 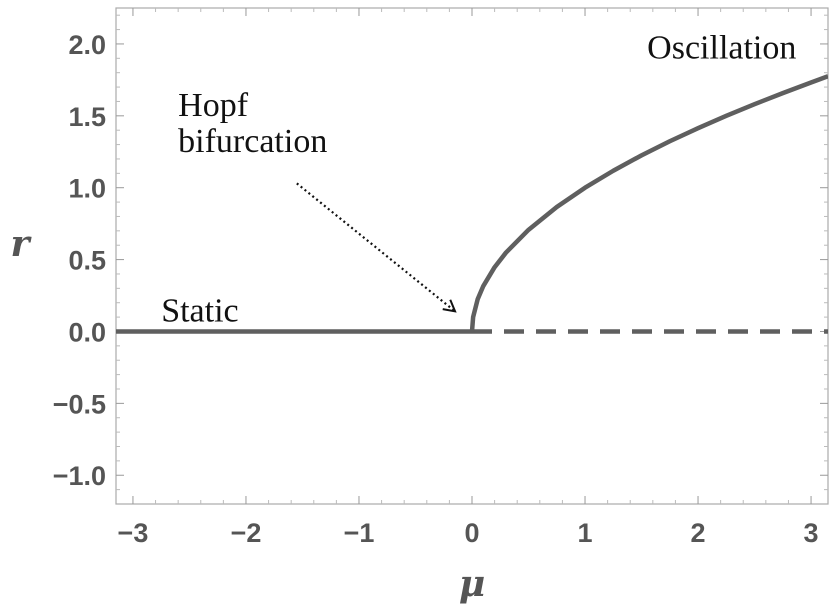 I want to click on y-tick-label: 0.0, so click(x=87, y=332).